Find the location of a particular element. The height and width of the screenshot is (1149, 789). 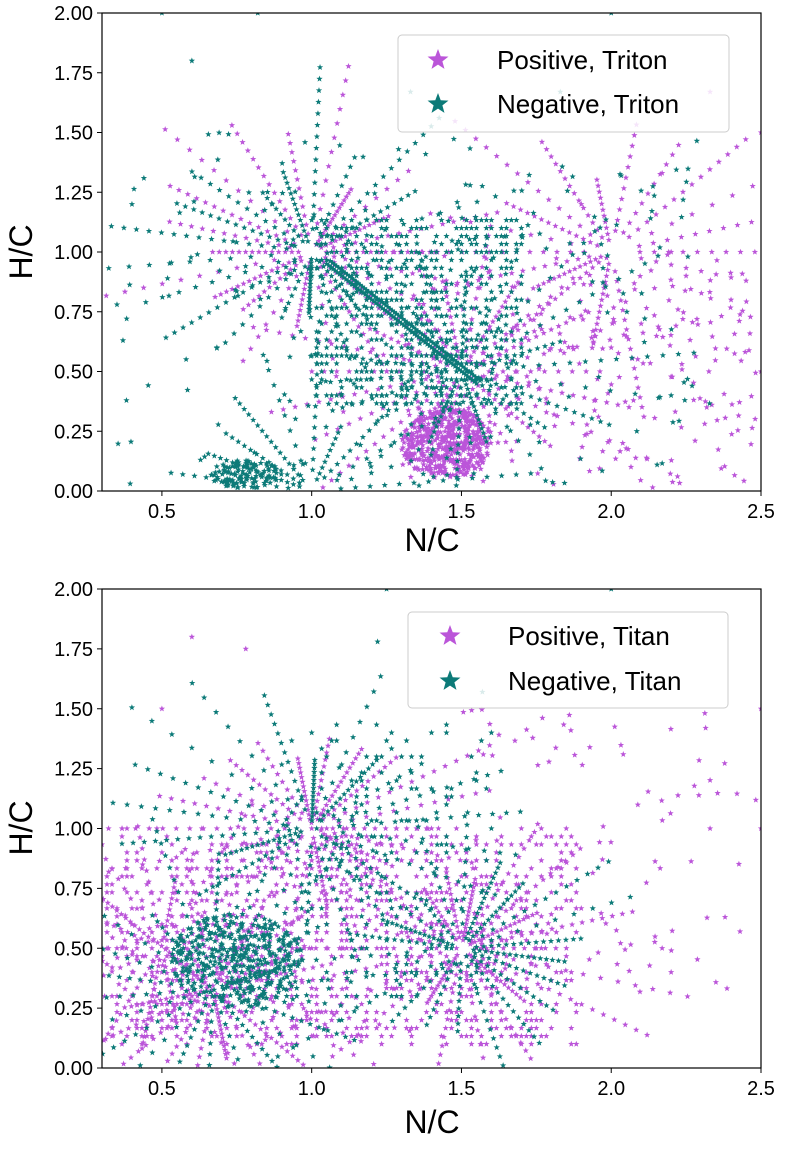

top-legend-star-positive is located at coordinates (438, 59).